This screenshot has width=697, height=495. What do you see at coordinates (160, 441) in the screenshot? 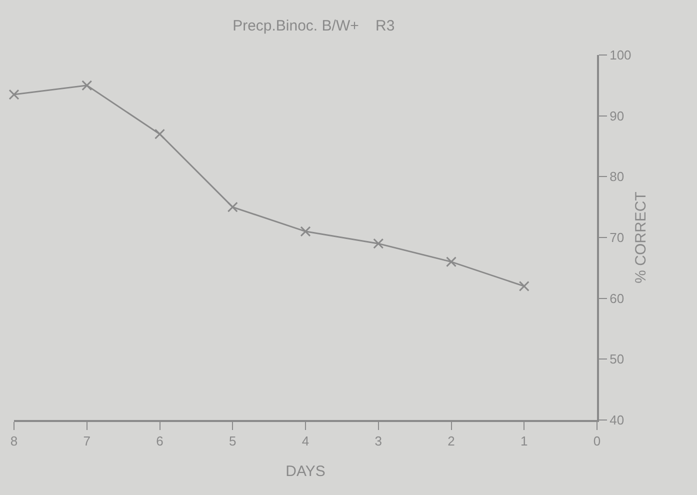
I see `x-tick-label: 6` at bounding box center [160, 441].